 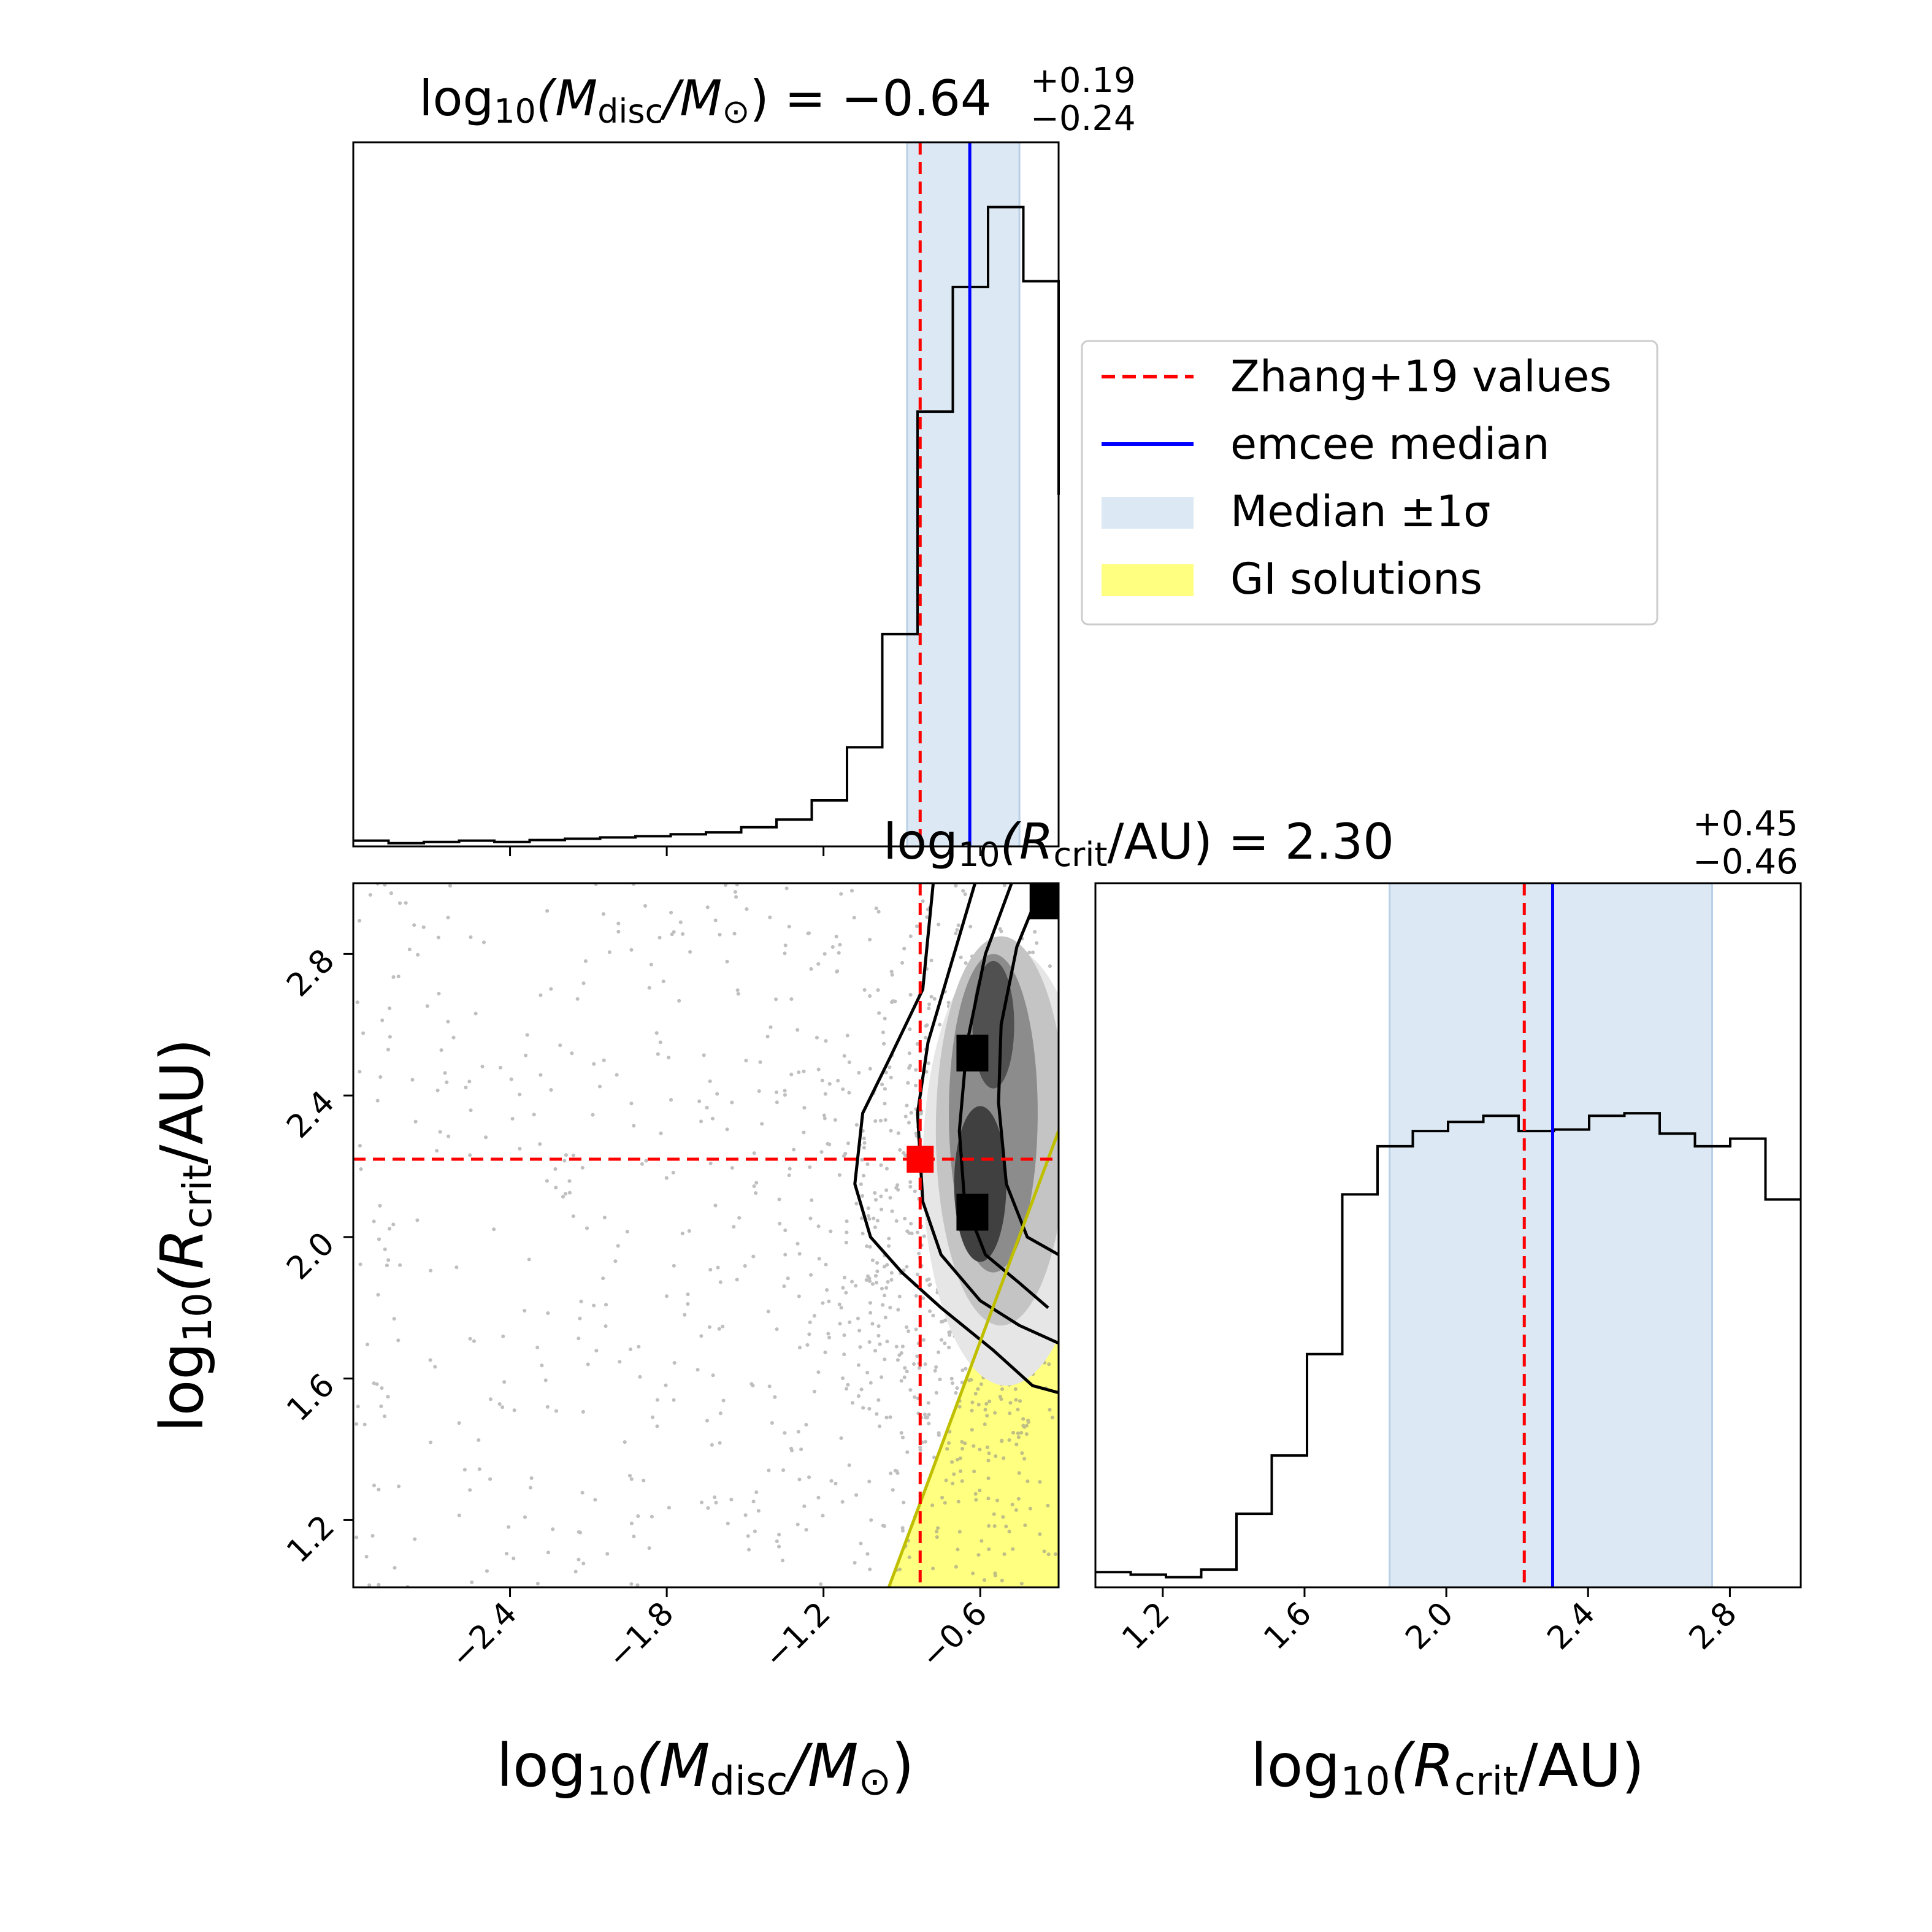 I want to click on median-band-rcrit, so click(x=1551, y=1235).